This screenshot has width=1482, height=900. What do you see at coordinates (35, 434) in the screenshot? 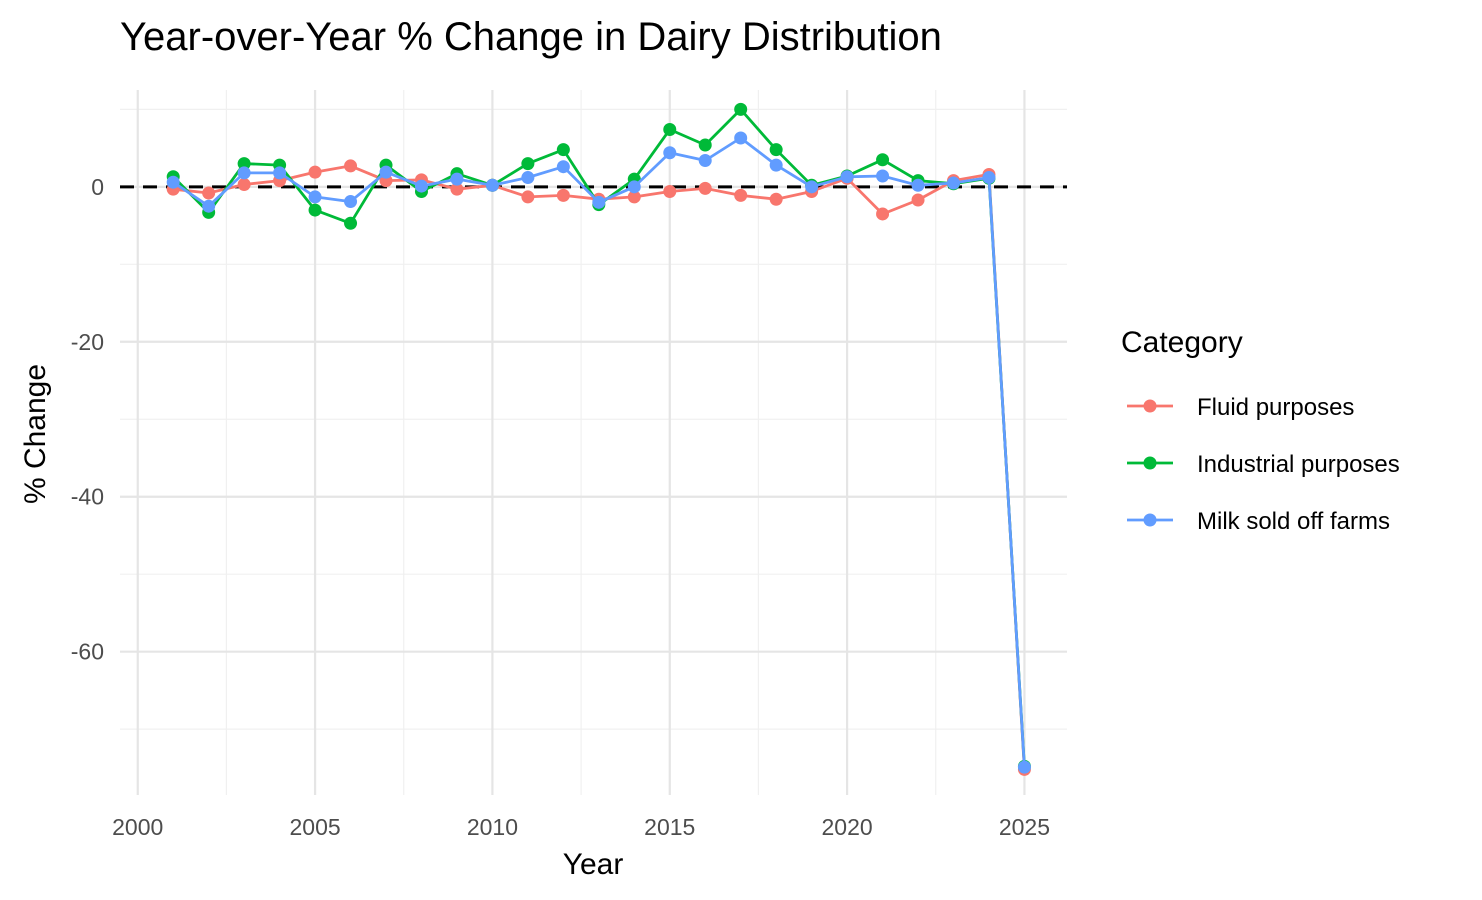
I see `y-axis-title: % Change` at bounding box center [35, 434].